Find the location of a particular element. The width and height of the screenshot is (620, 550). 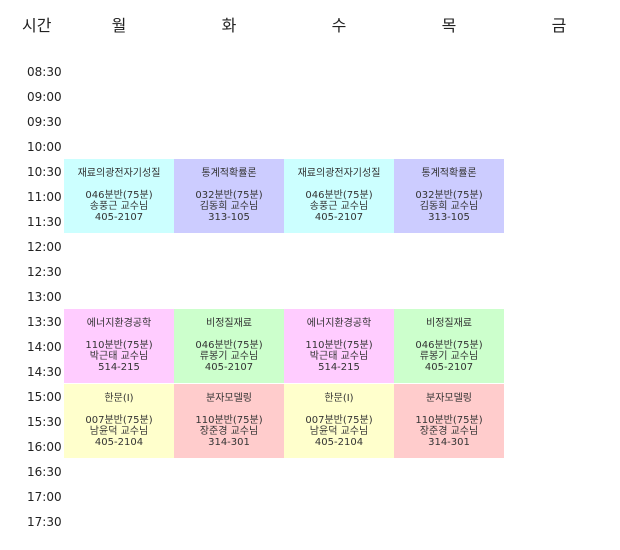

time-label: 16:00 is located at coordinates (44, 447).